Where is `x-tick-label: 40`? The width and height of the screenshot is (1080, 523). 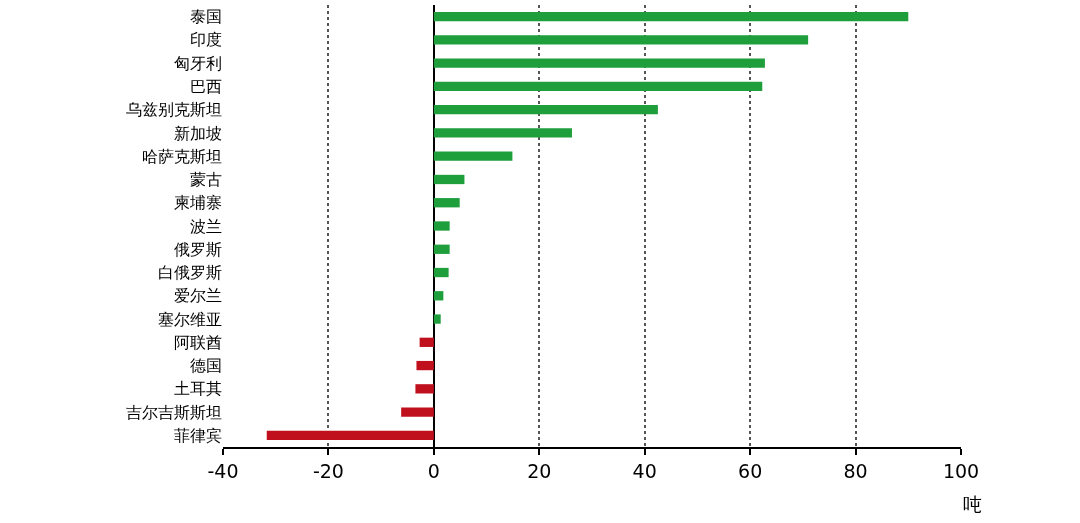
x-tick-label: 40 is located at coordinates (644, 470).